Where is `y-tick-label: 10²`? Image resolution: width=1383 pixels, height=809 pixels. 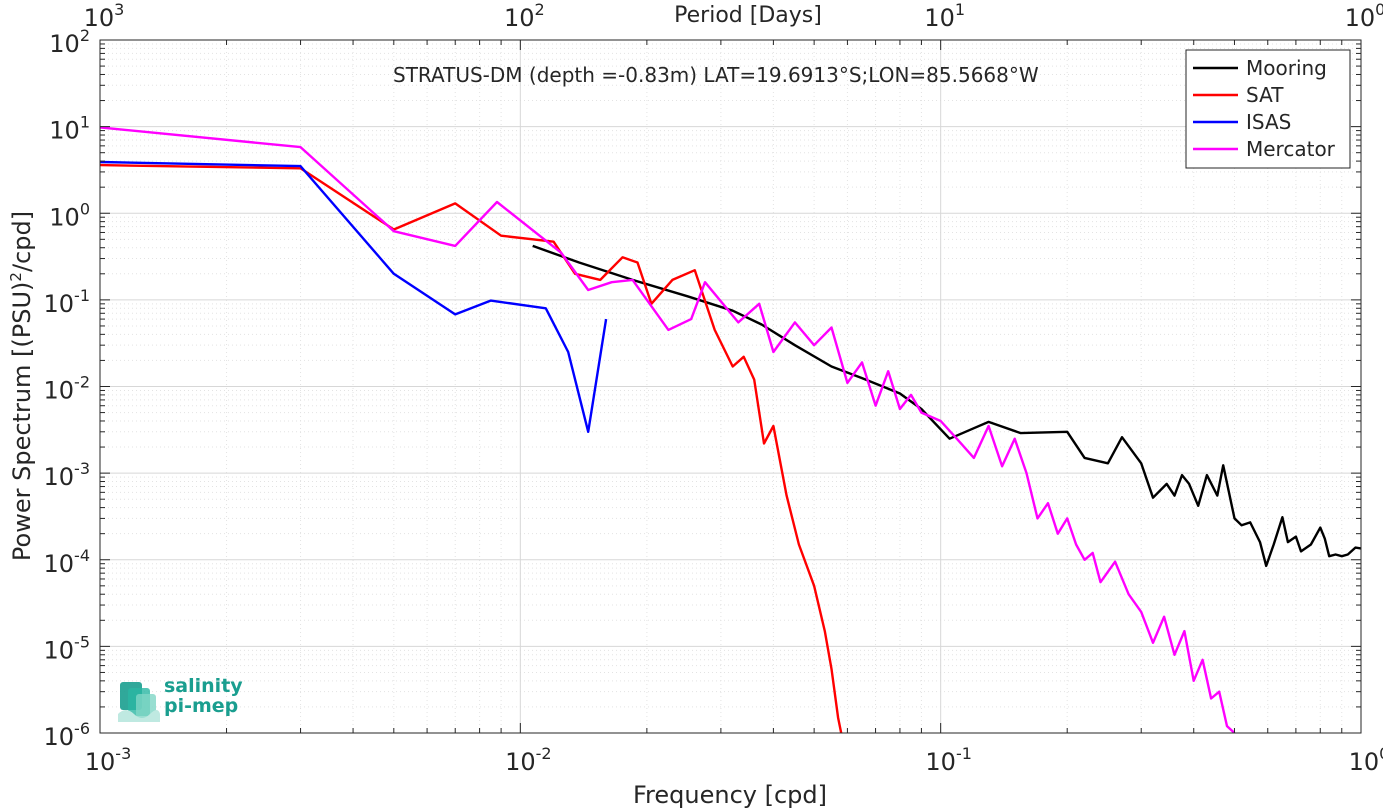
y-tick-label: 10² is located at coordinates (69, 42).